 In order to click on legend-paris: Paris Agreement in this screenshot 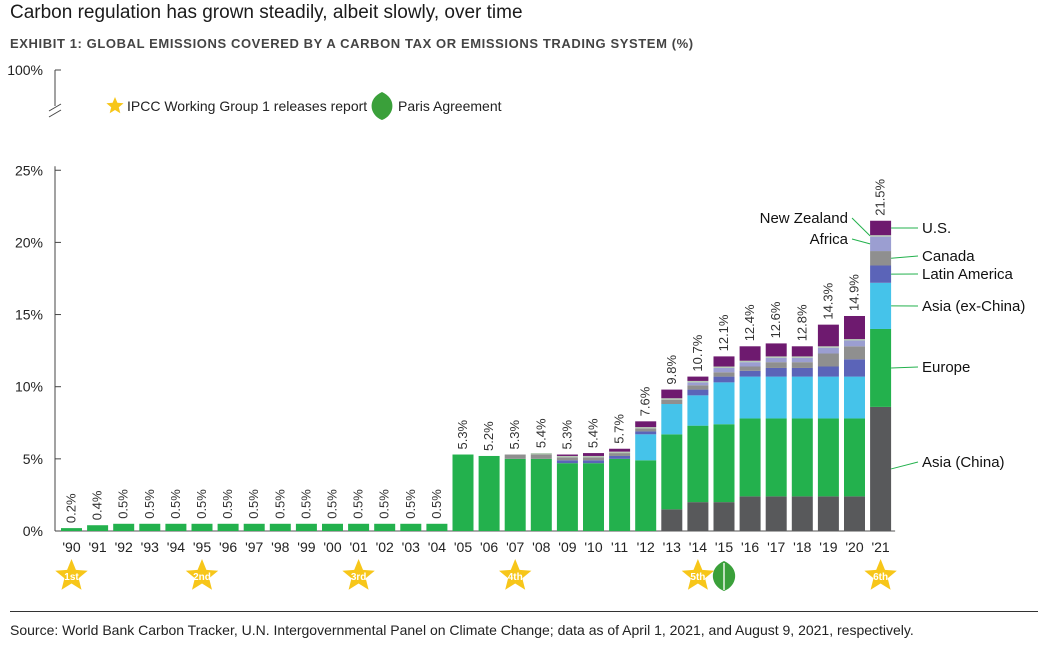, I will do `click(436, 106)`.